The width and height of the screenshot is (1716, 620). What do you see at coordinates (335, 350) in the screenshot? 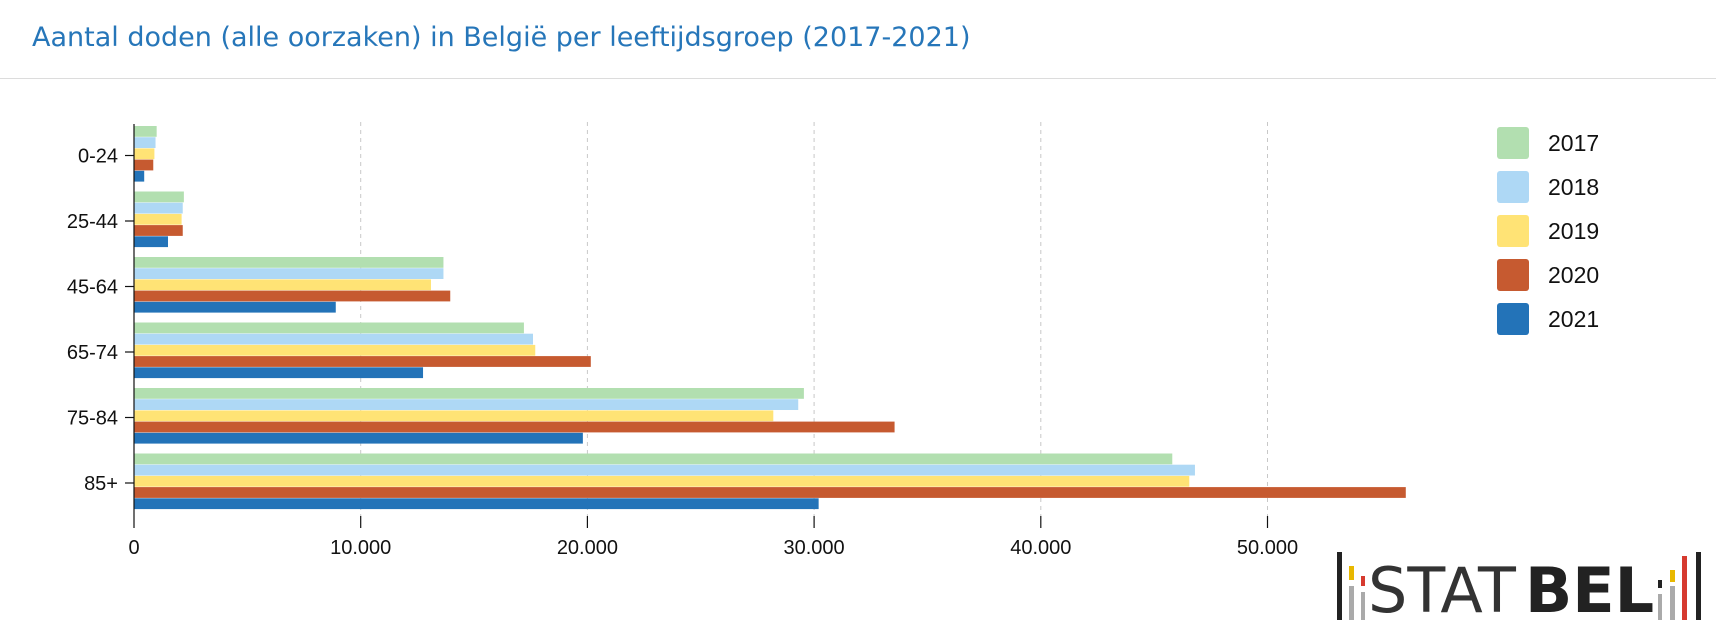
I see `bar-65-74-2019` at bounding box center [335, 350].